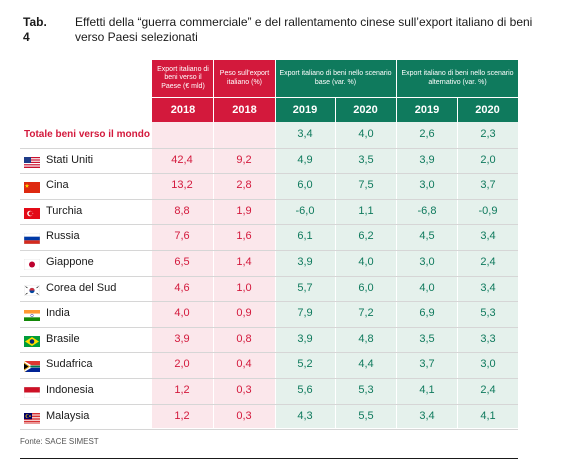 This screenshot has height=466, width=564. I want to click on table-cell: 4,1, so click(488, 415).